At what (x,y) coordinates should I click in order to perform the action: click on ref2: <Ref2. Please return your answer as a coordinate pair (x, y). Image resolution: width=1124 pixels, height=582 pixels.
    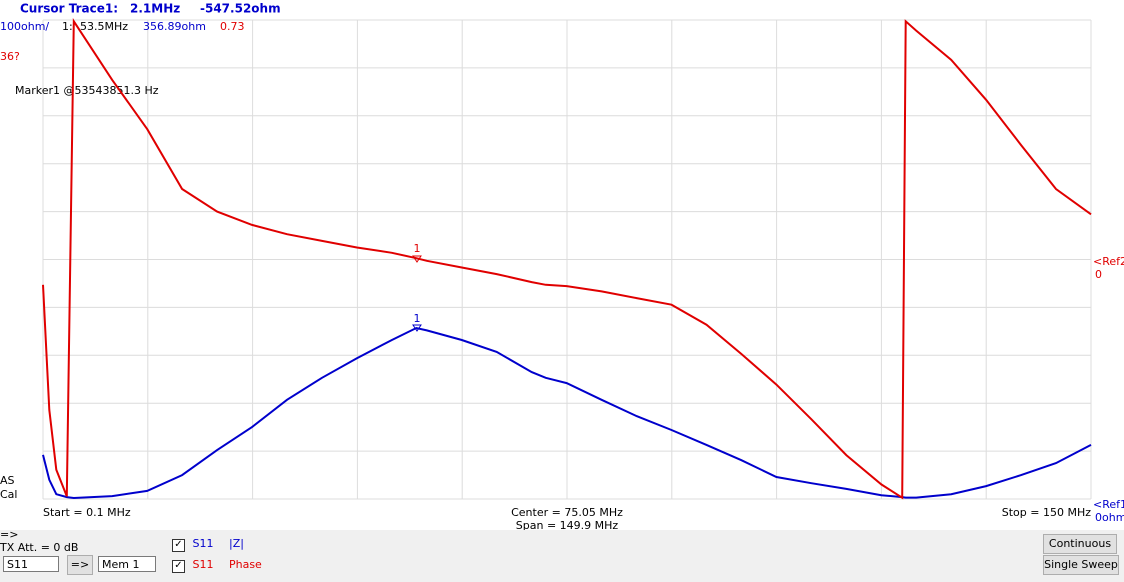
    Looking at the image, I should click on (1108, 261).